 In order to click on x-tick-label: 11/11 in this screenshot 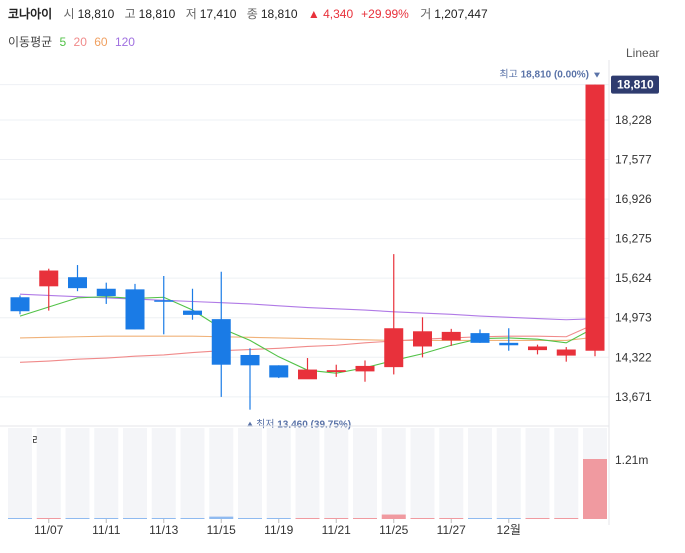, I will do `click(106, 530)`.